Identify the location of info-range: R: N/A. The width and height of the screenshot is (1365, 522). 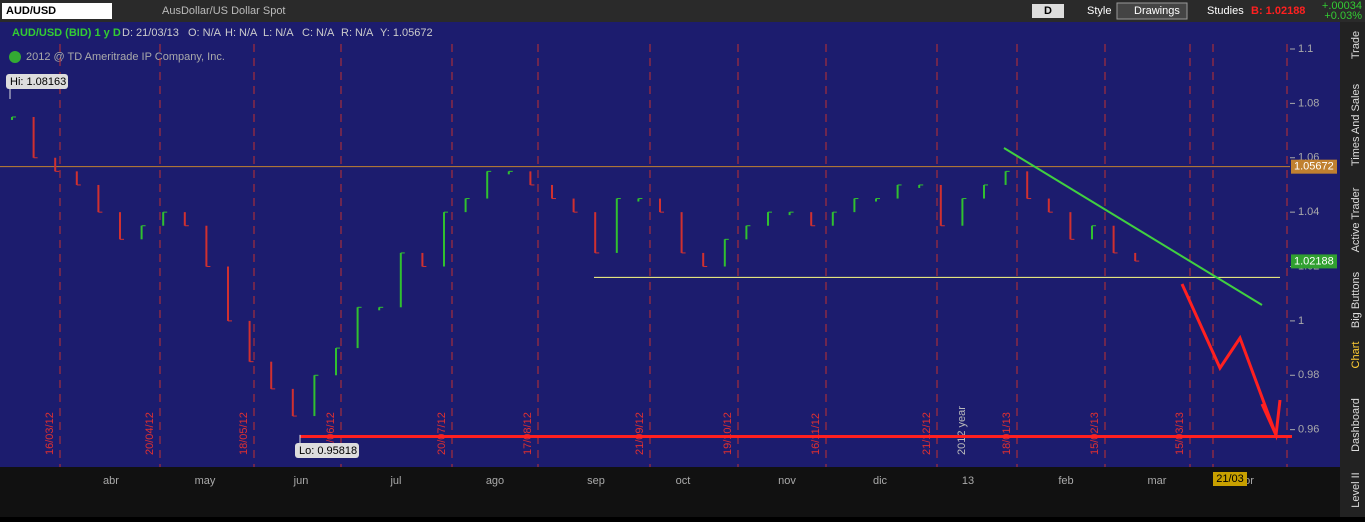
(357, 33).